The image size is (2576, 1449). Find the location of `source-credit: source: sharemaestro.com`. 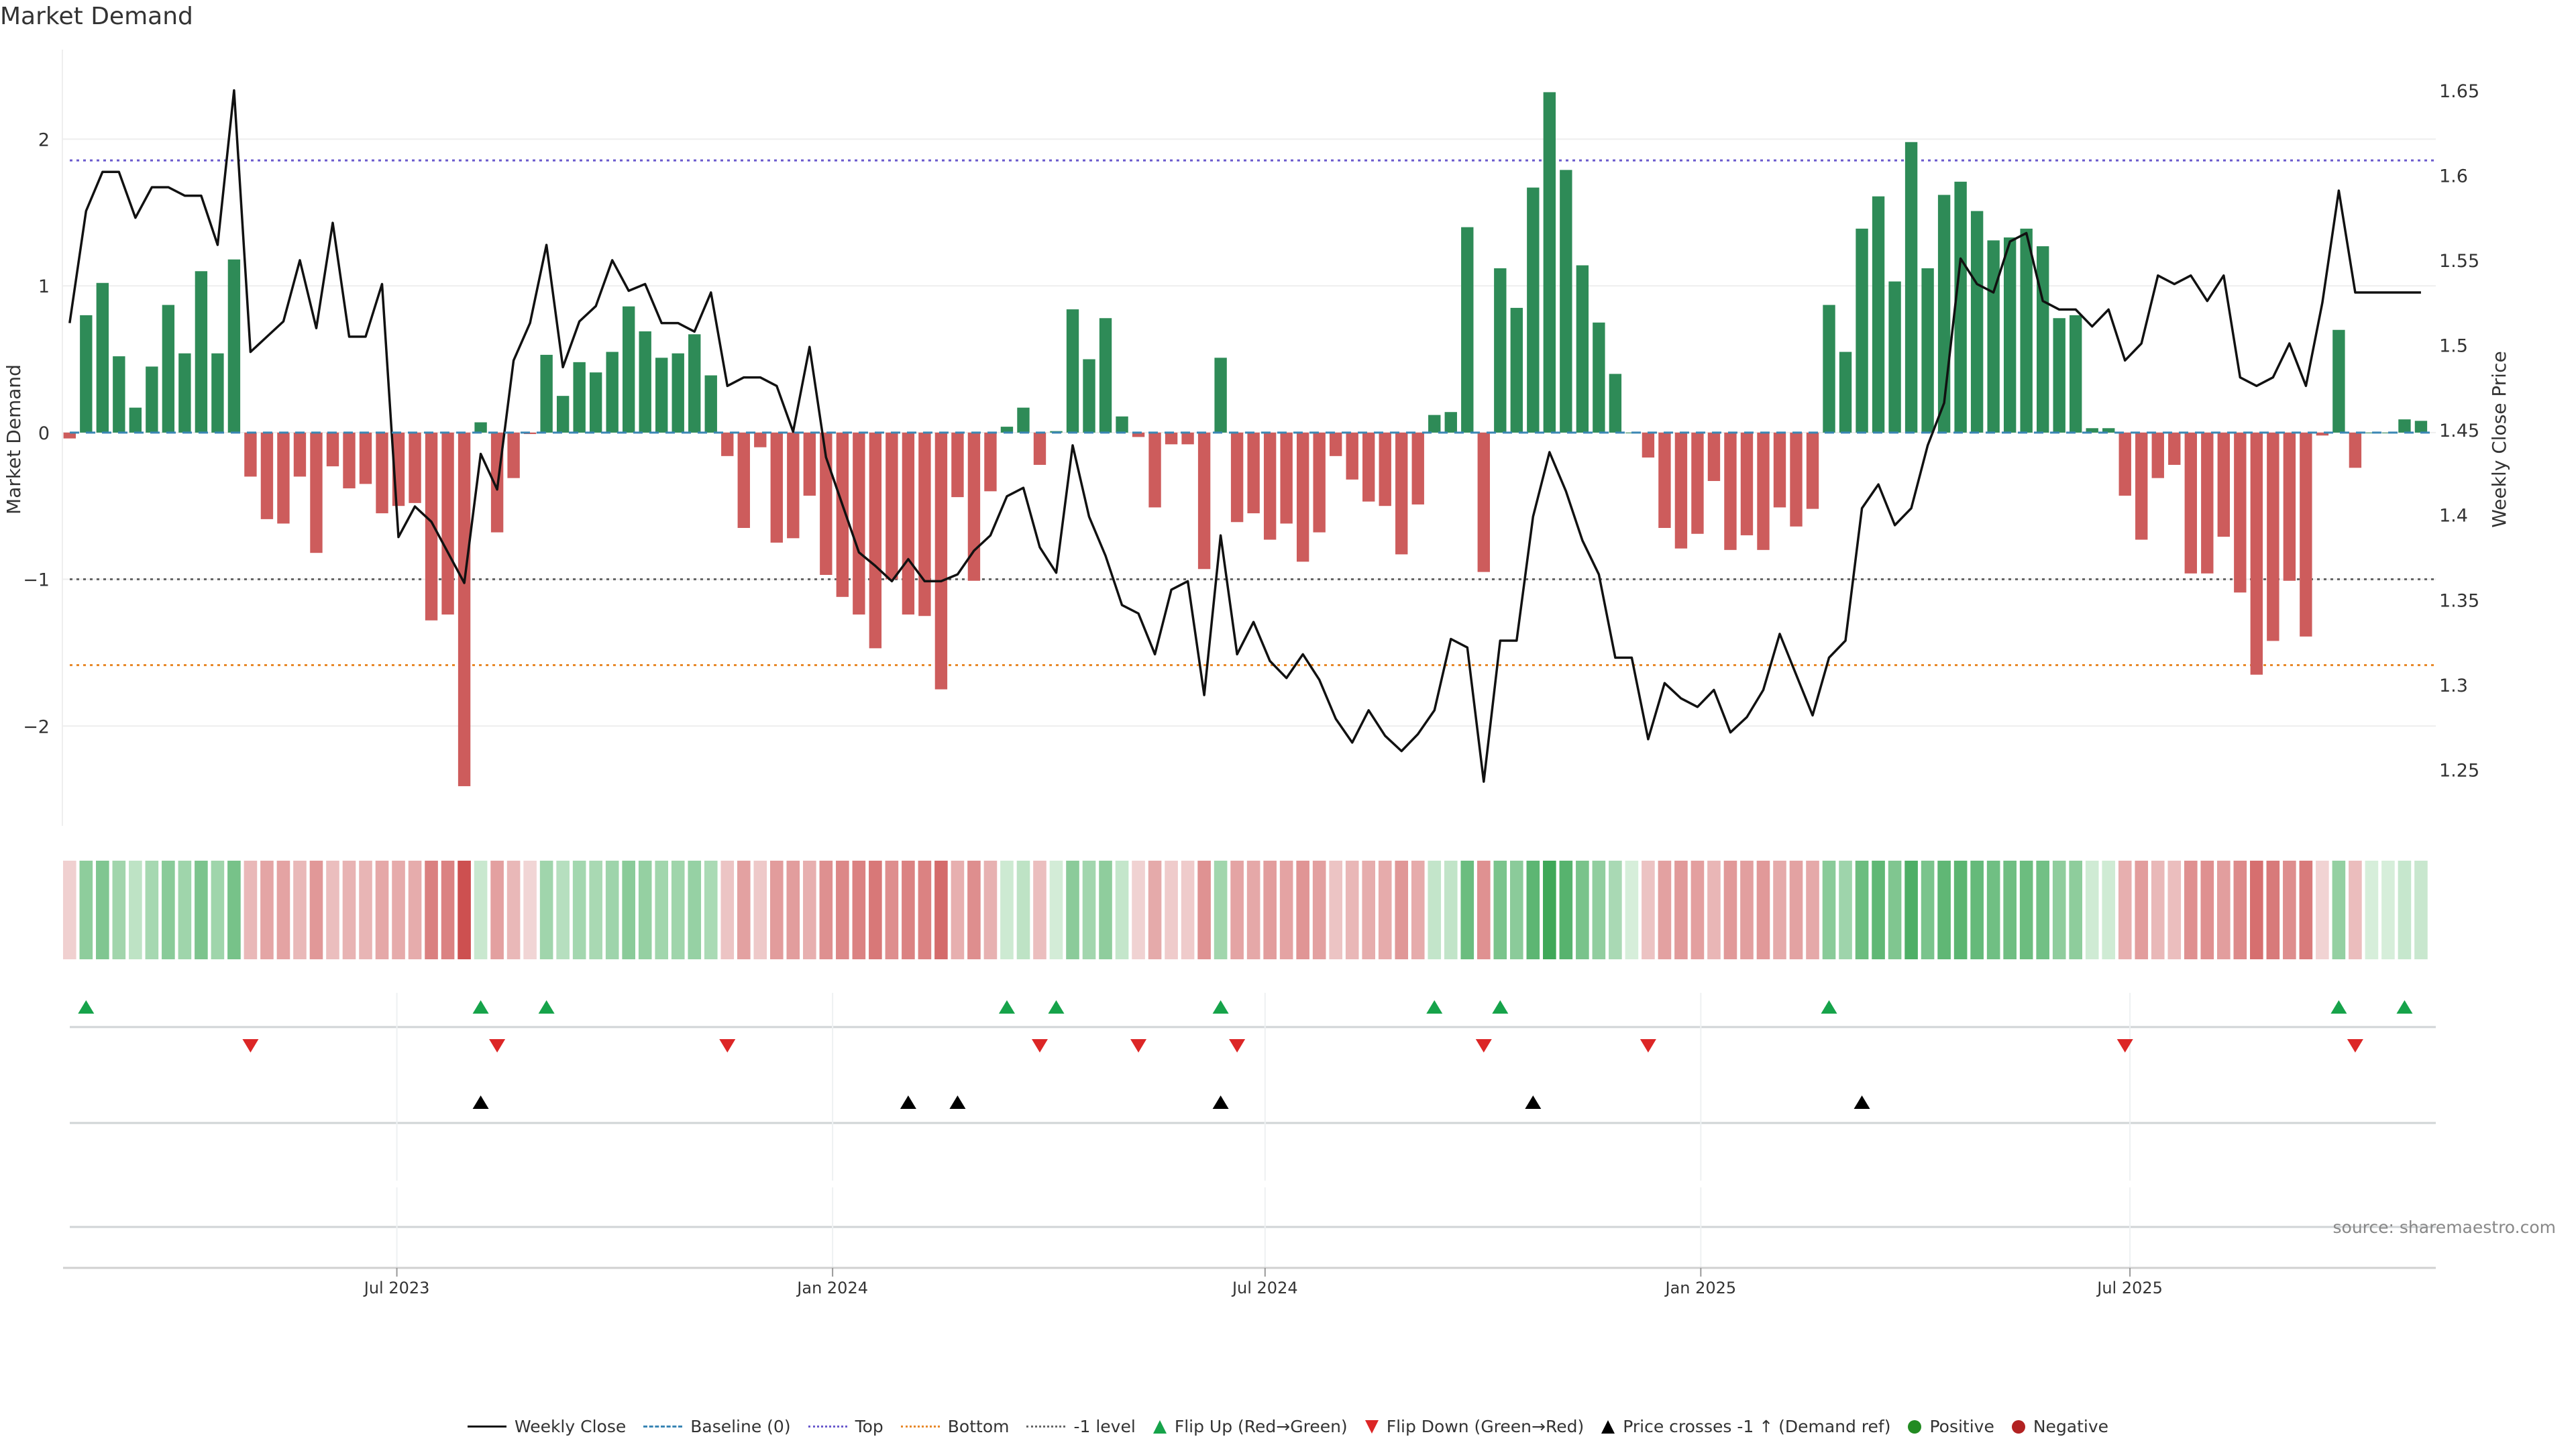

source-credit: source: sharemaestro.com is located at coordinates (2445, 1227).